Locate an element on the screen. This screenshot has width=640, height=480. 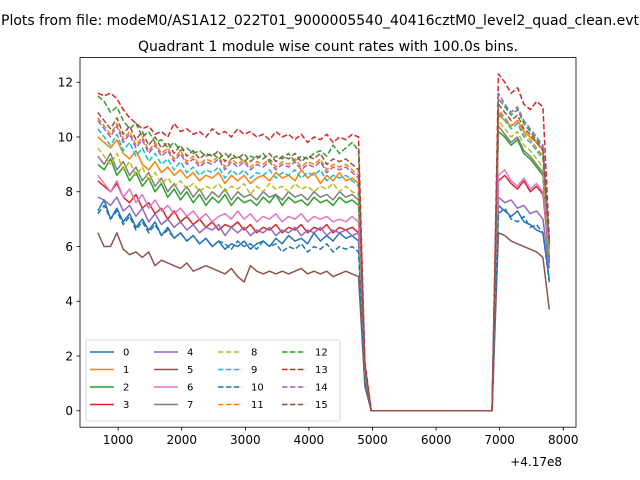
legend-label-4: 4 is located at coordinates (190, 353).